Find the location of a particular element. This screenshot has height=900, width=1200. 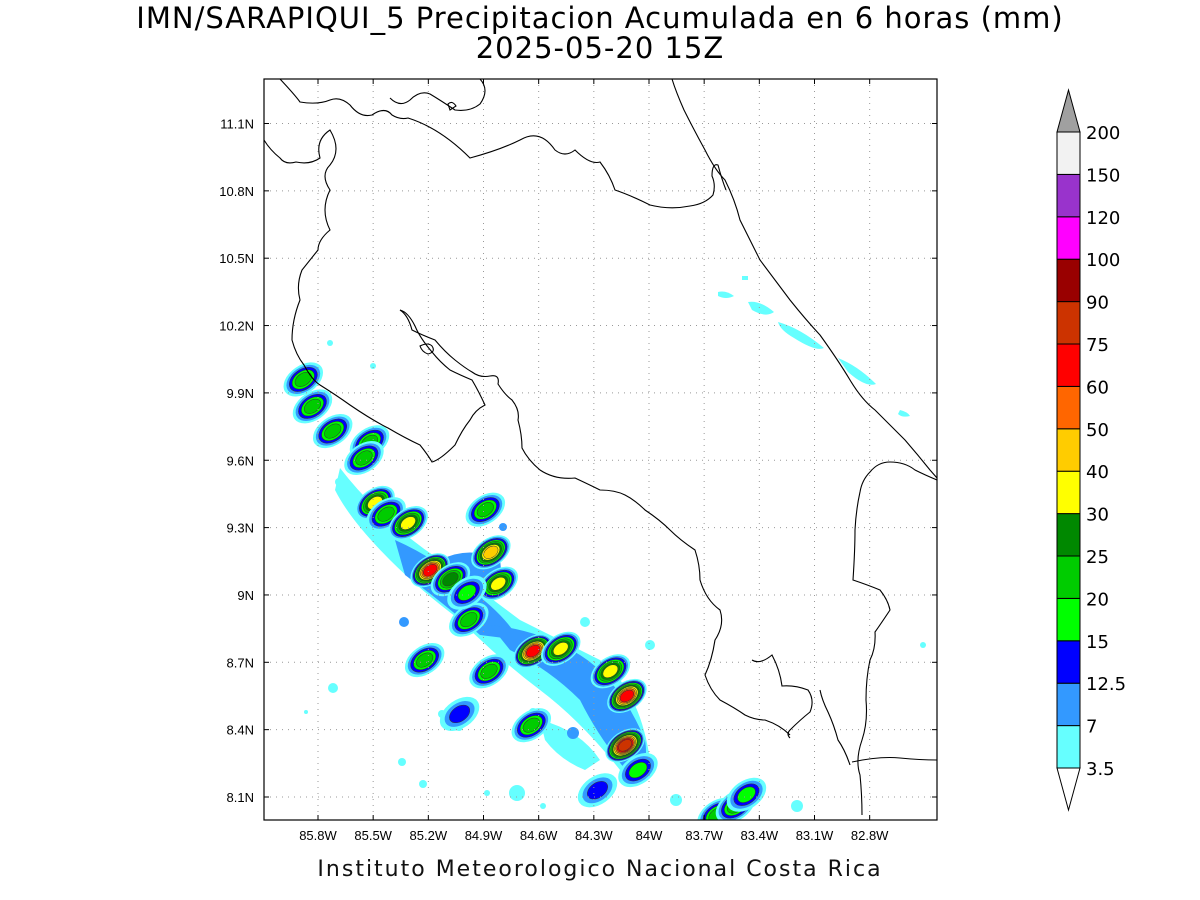

lon-tick-label: 84.3W is located at coordinates (594, 835).